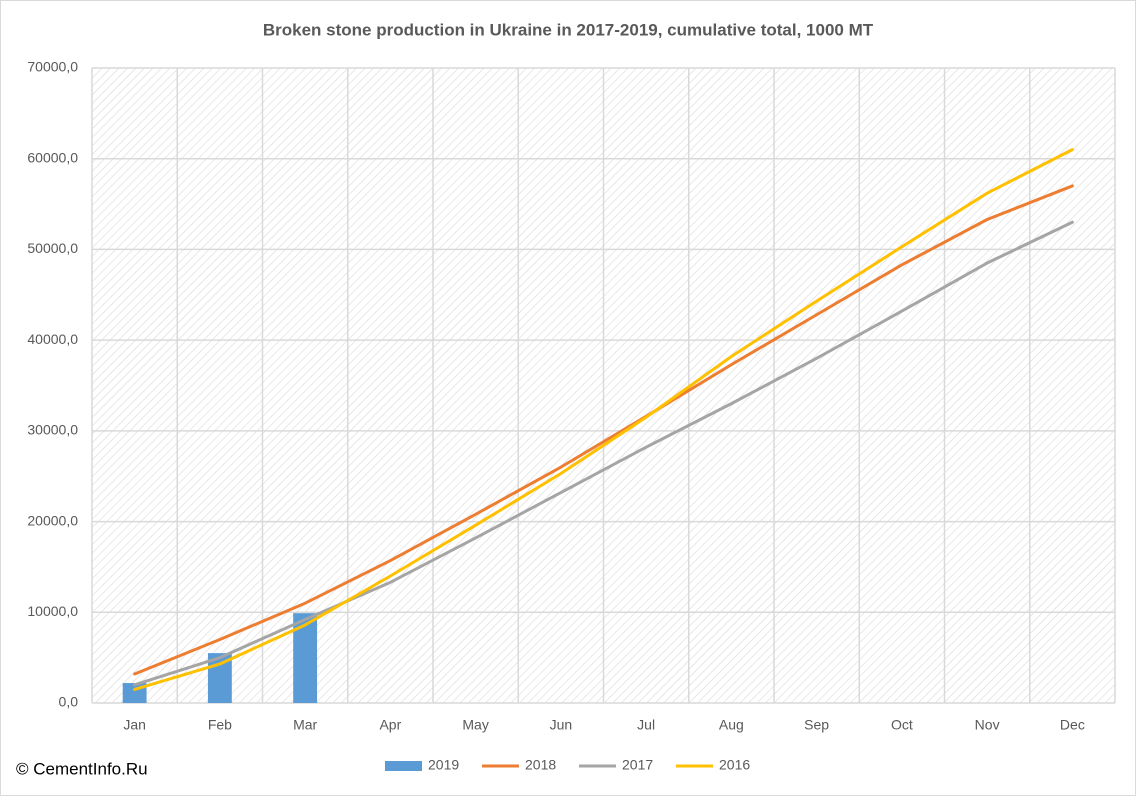  I want to click on y-tick-label: 20000,0, so click(52, 520).